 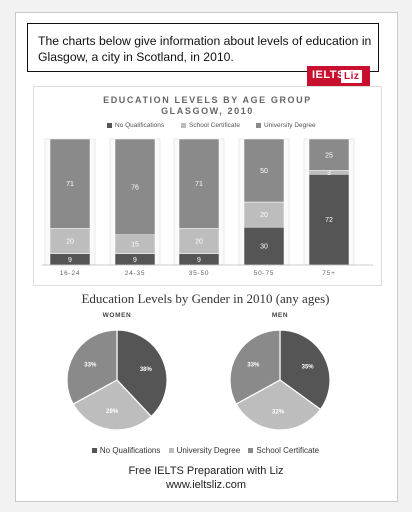 I want to click on bar-data-label: 50, so click(x=264, y=171).